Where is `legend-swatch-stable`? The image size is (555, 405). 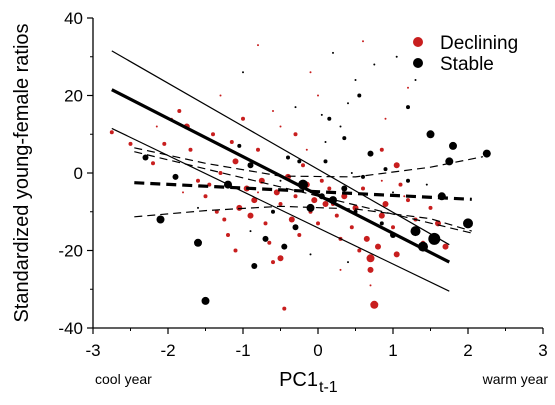
legend-swatch-stable is located at coordinates (418, 63).